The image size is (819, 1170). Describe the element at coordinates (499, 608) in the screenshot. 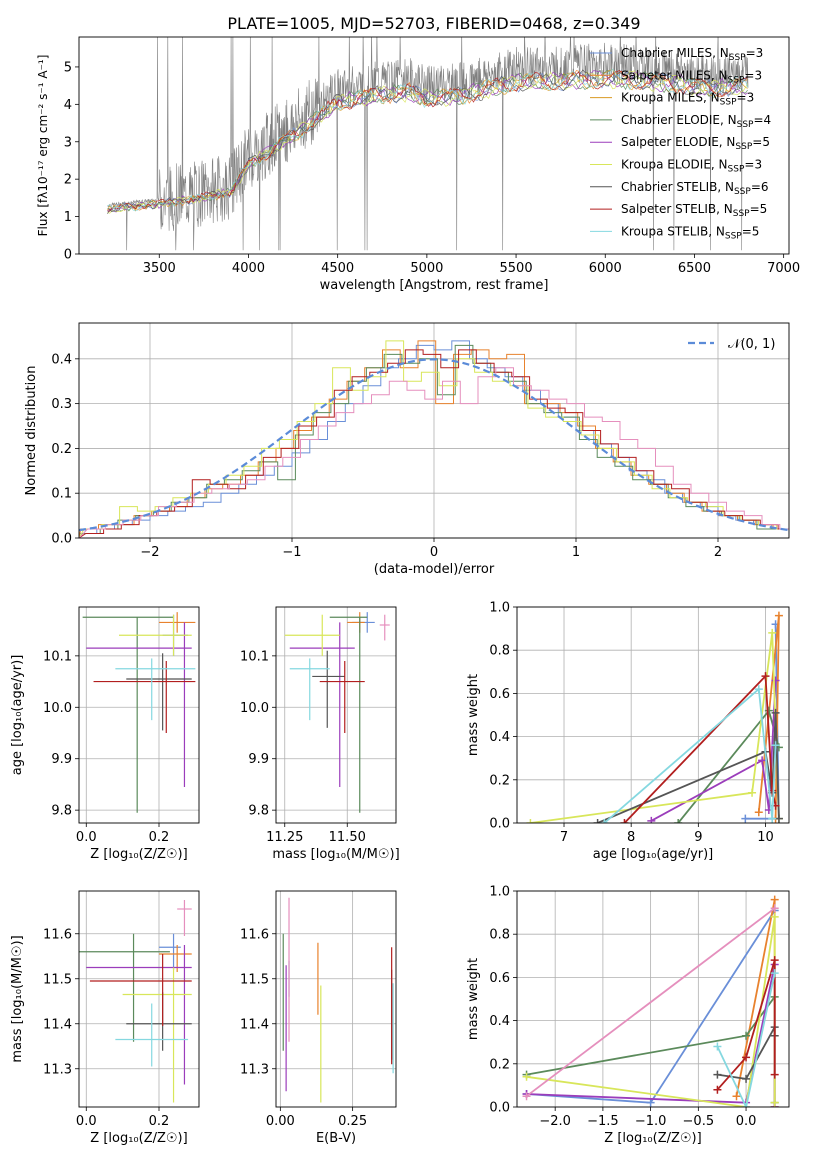

I see `weight-vs-age-ytick-label-5: 1.0` at that location.